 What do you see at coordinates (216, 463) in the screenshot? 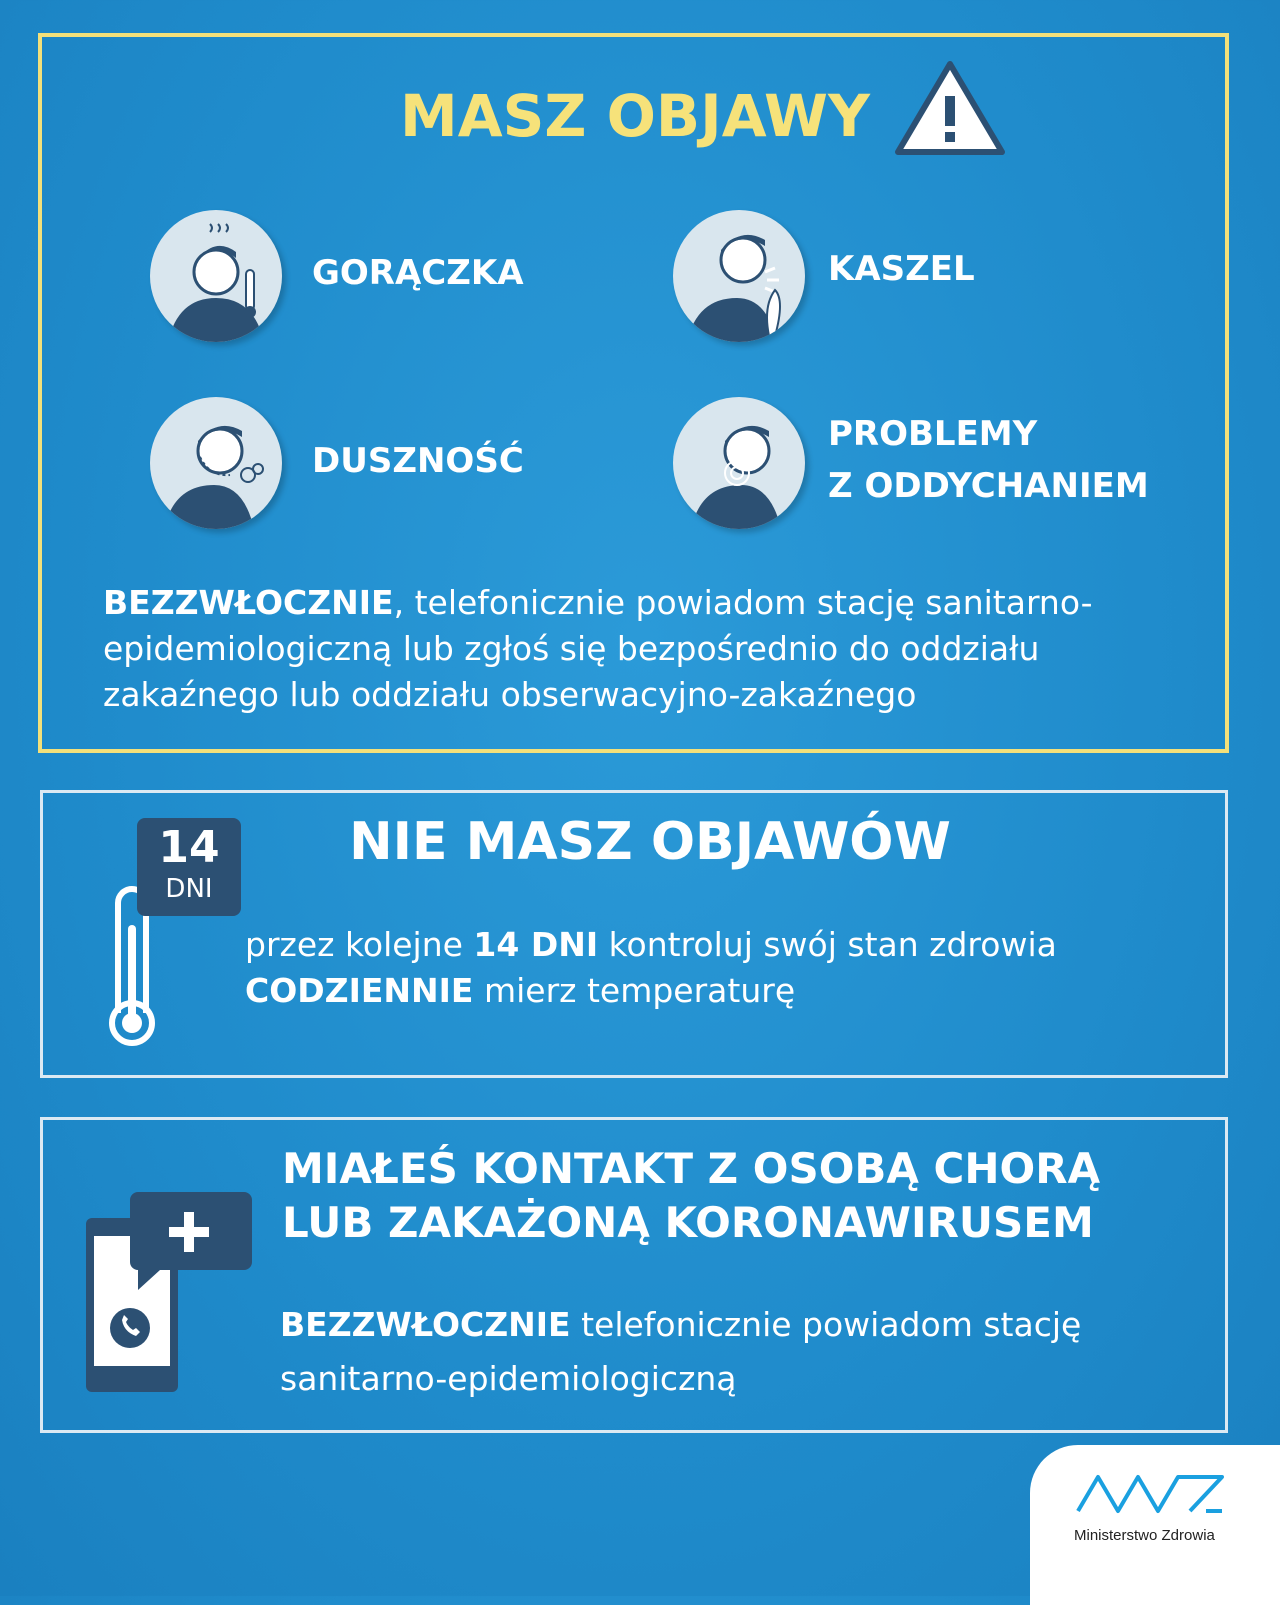
I see `shortness-of-breath-person-icon` at bounding box center [216, 463].